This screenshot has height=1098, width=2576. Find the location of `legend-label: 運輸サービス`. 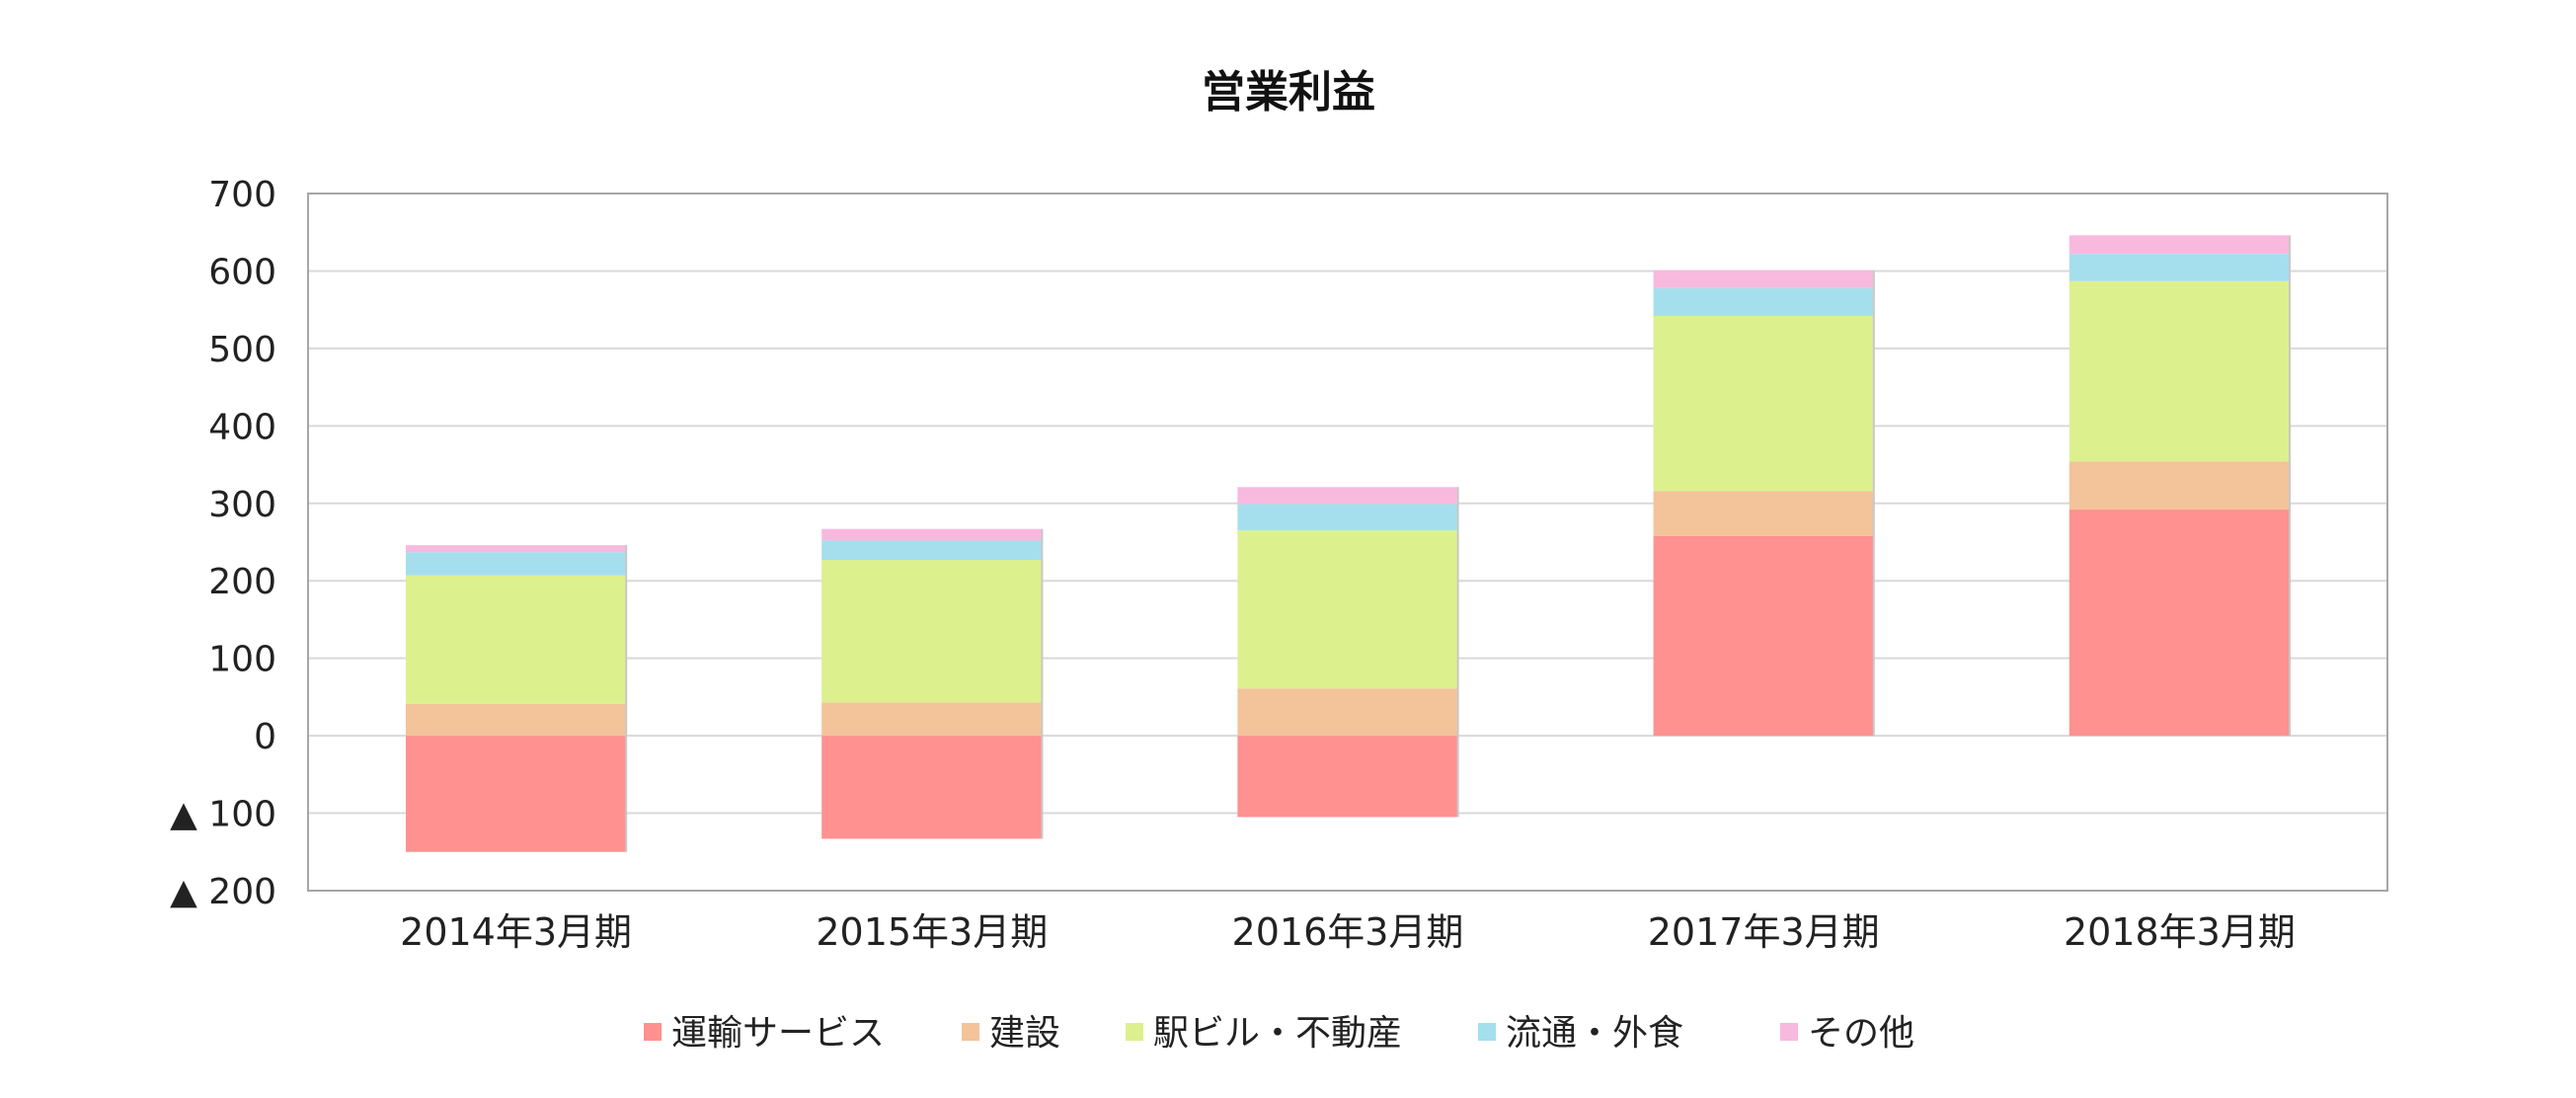

legend-label: 運輸サービス is located at coordinates (778, 1033).